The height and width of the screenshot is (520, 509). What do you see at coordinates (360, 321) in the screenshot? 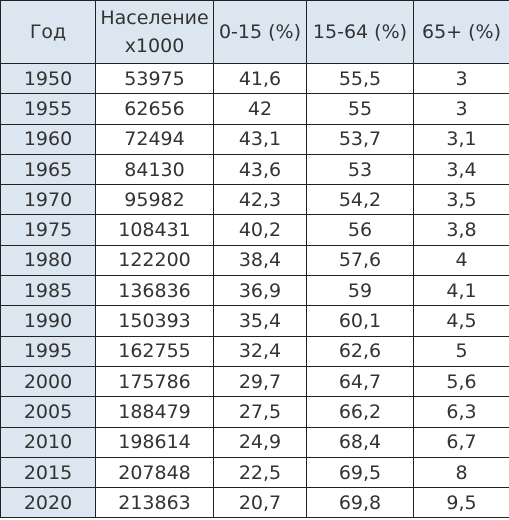
I see `data-cell: 60,1` at bounding box center [360, 321].